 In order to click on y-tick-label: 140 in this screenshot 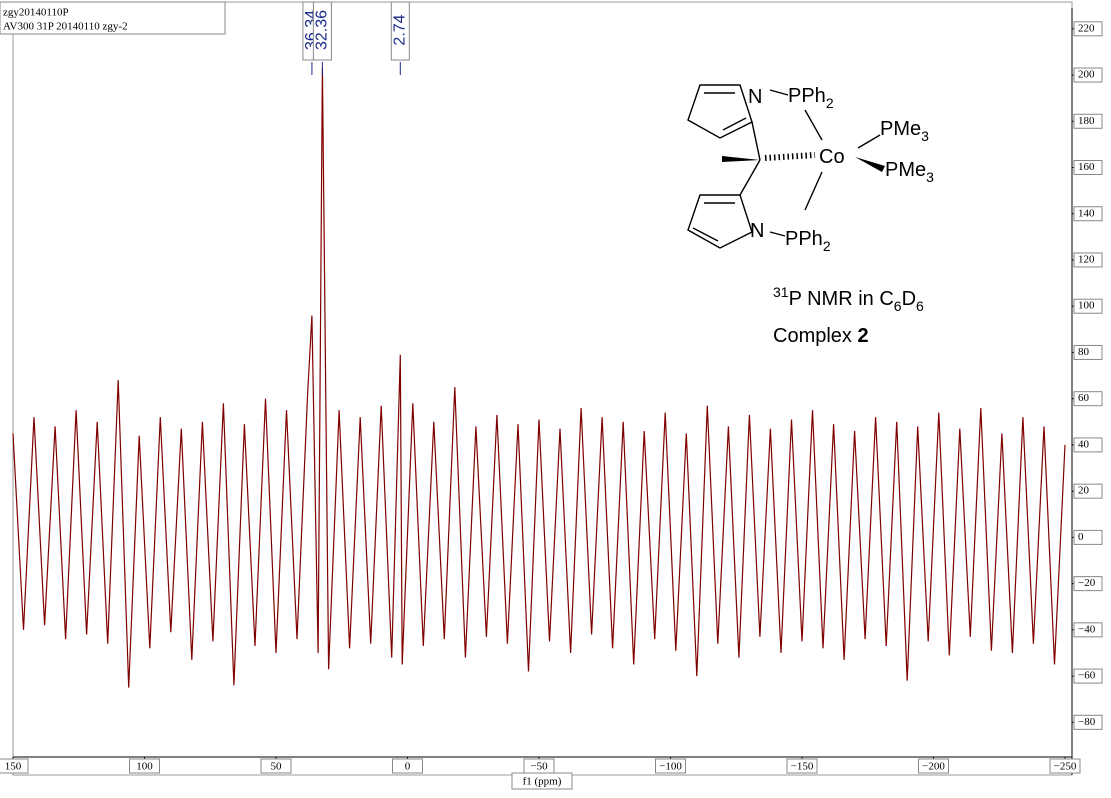, I will do `click(1086, 213)`.